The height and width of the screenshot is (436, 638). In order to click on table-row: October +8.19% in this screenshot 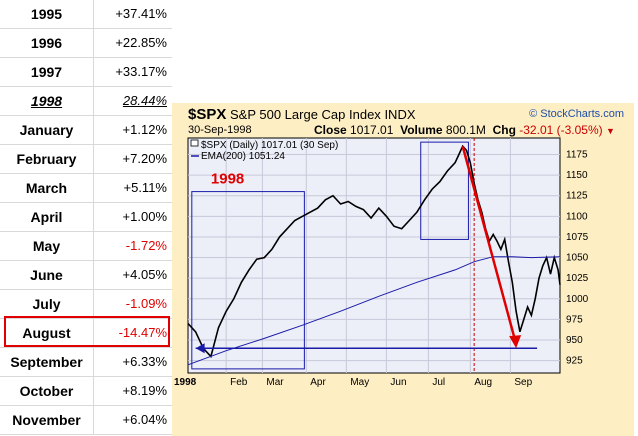, I will do `click(86, 391)`.